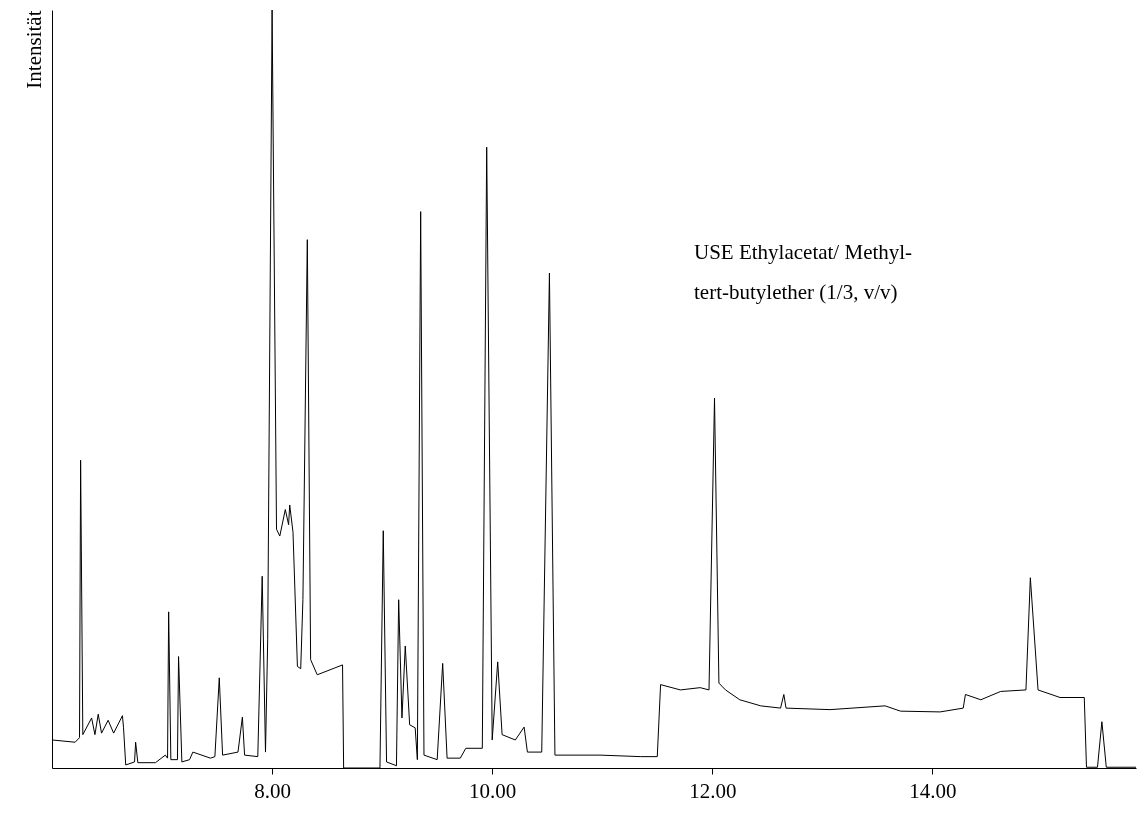 Image resolution: width=1141 pixels, height=814 pixels. Describe the element at coordinates (272, 790) in the screenshot. I see `x-tick-label: 8.00` at that location.